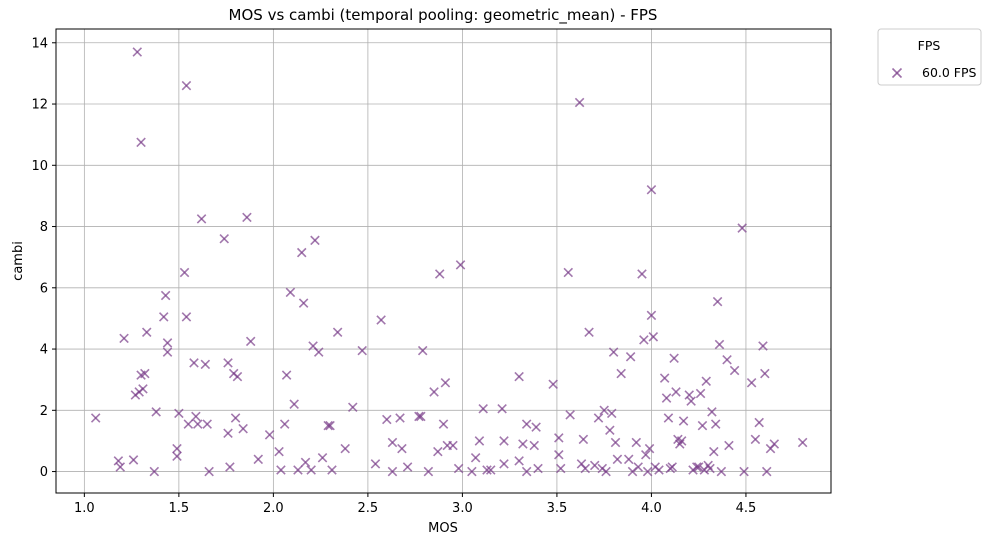  I want to click on y-tick-label: 10, so click(39, 166).